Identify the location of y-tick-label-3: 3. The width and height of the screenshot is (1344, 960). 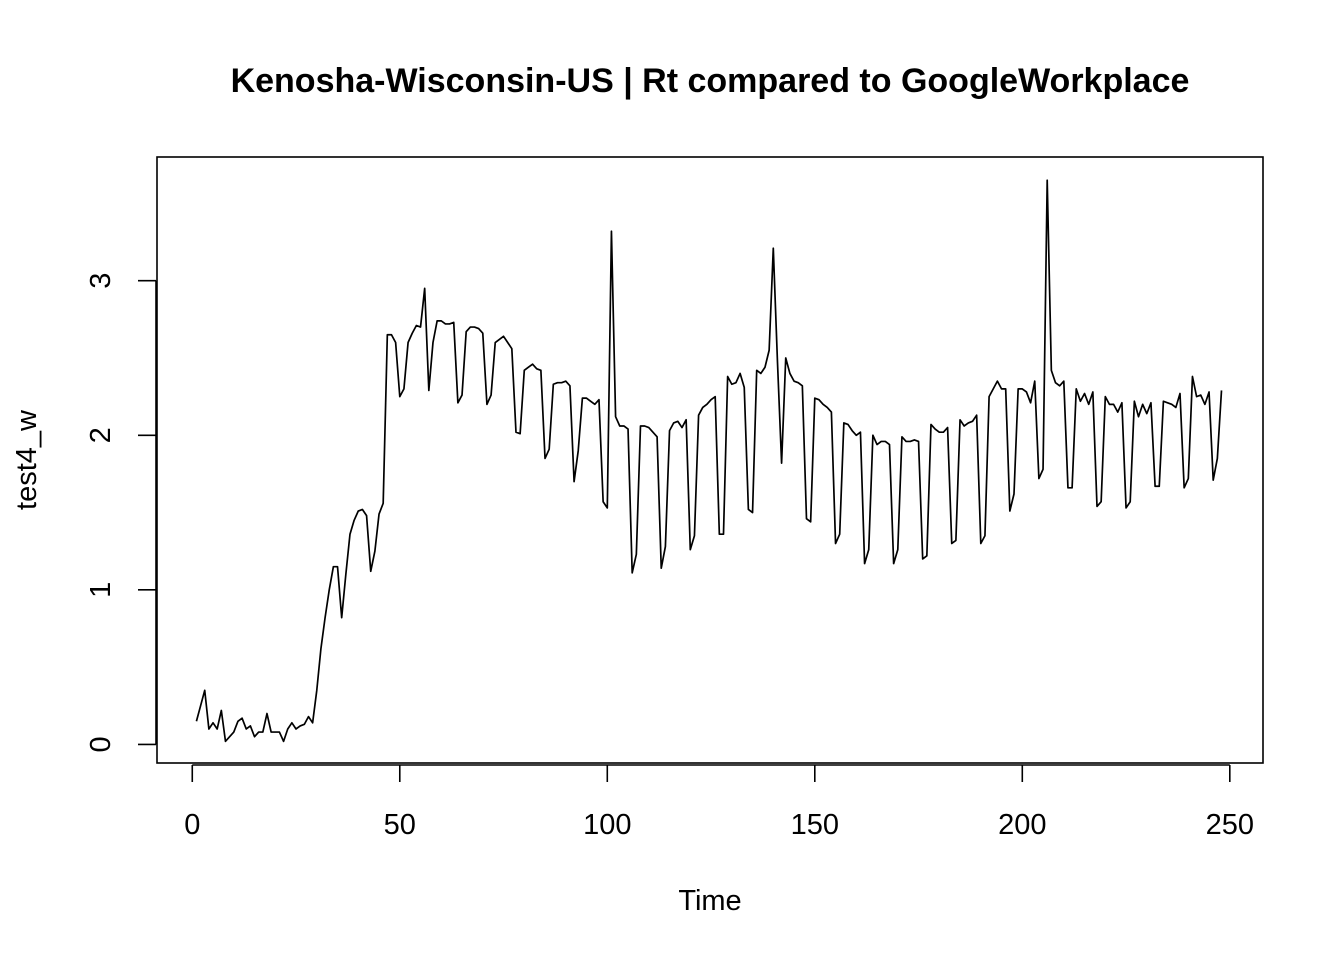
(101, 281).